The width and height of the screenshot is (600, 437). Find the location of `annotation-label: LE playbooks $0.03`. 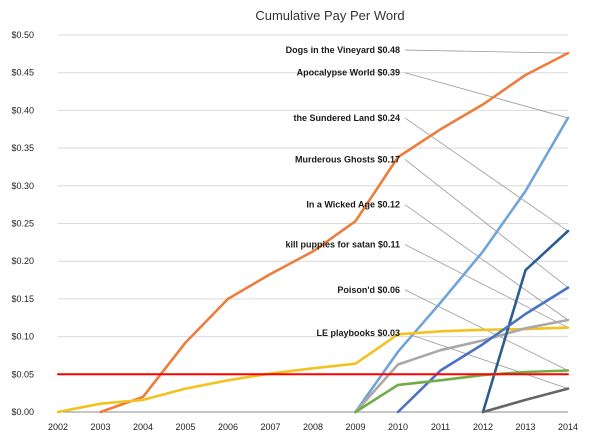

annotation-label: LE playbooks $0.03 is located at coordinates (358, 333).